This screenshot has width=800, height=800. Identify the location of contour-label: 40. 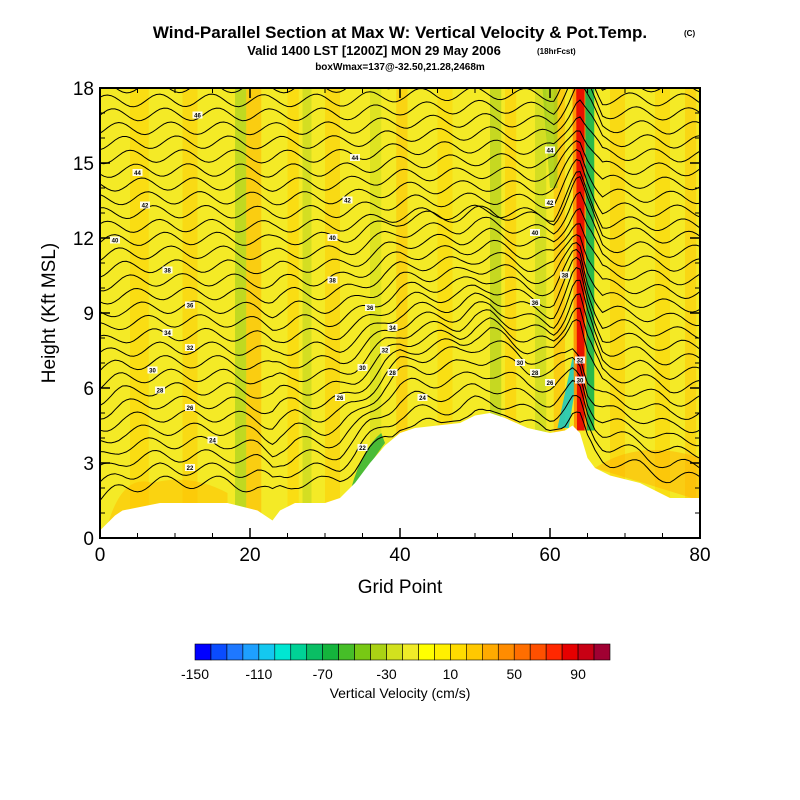
(115, 240).